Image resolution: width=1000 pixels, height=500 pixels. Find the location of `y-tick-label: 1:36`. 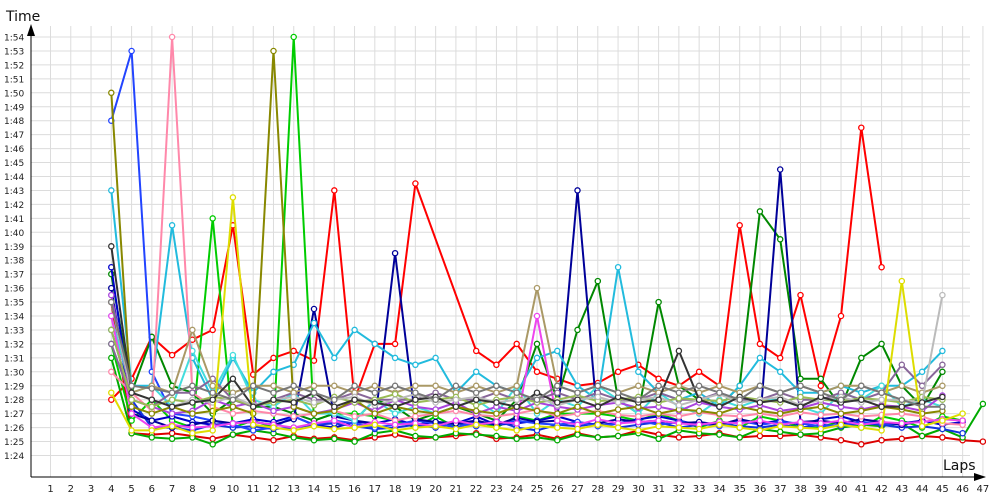

y-tick-label: 1:36 is located at coordinates (14, 290).